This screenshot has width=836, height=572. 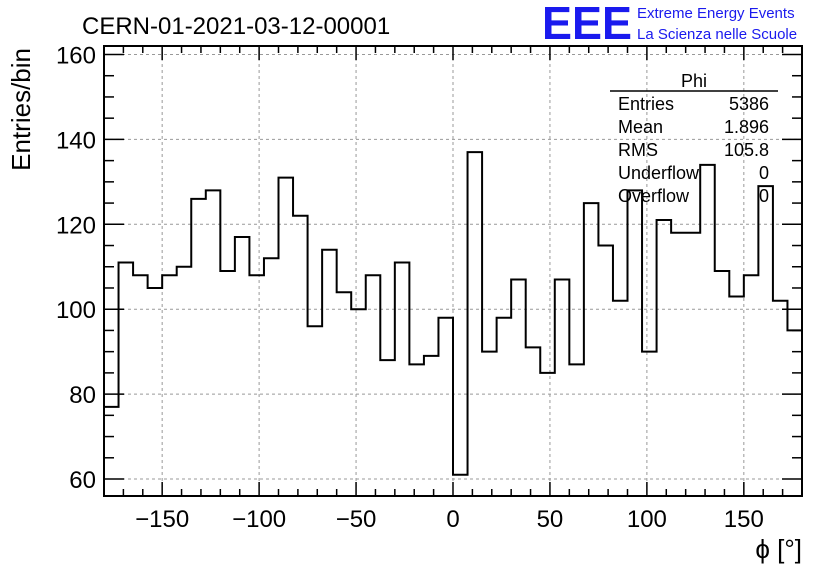 I want to click on stats-box-title: Phi, so click(x=694, y=81).